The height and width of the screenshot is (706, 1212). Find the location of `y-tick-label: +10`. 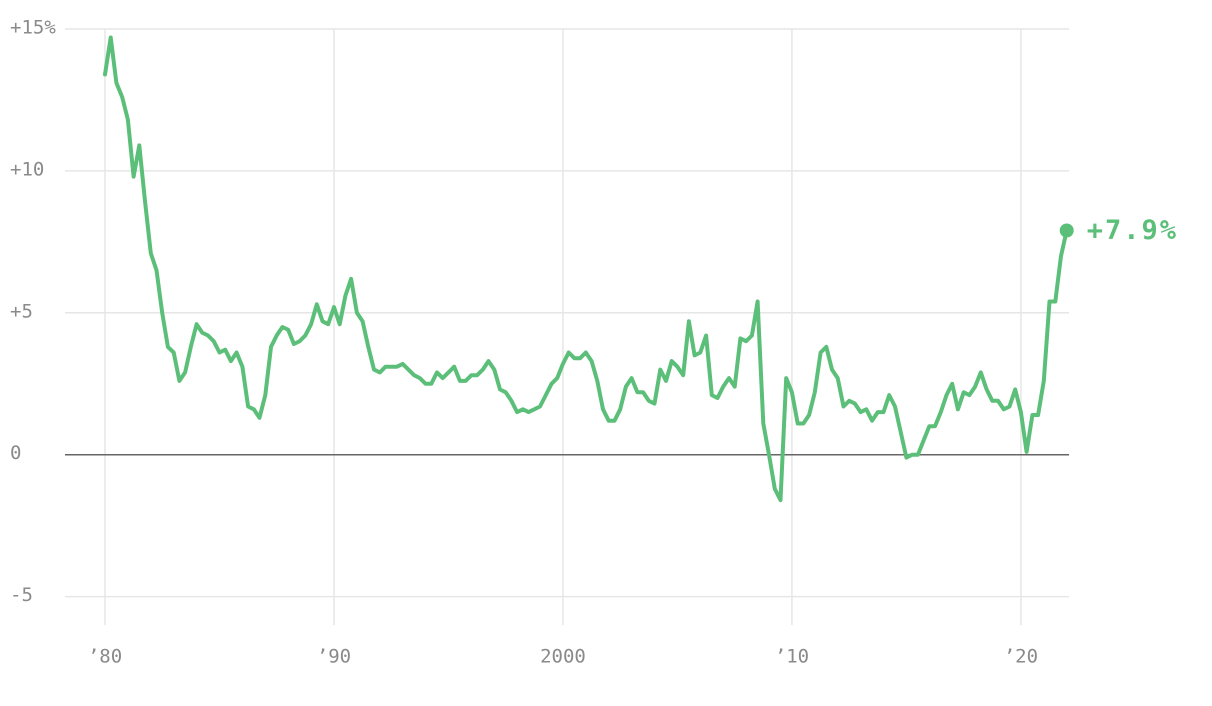

y-tick-label: +10 is located at coordinates (27, 169).